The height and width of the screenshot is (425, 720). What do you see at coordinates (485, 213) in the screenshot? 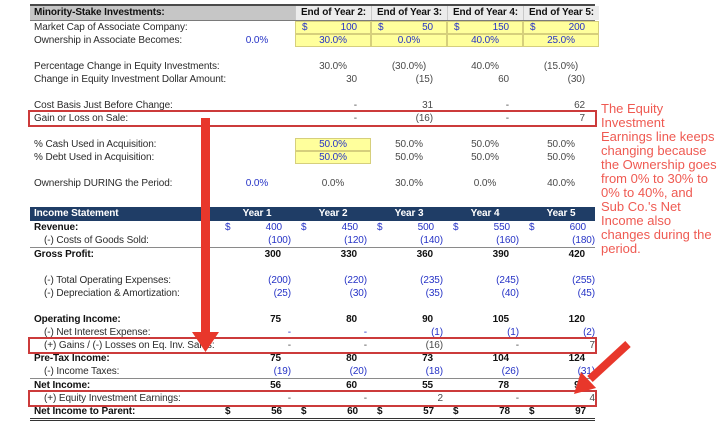
I see `col-header-year-4: Year 4` at bounding box center [485, 213].